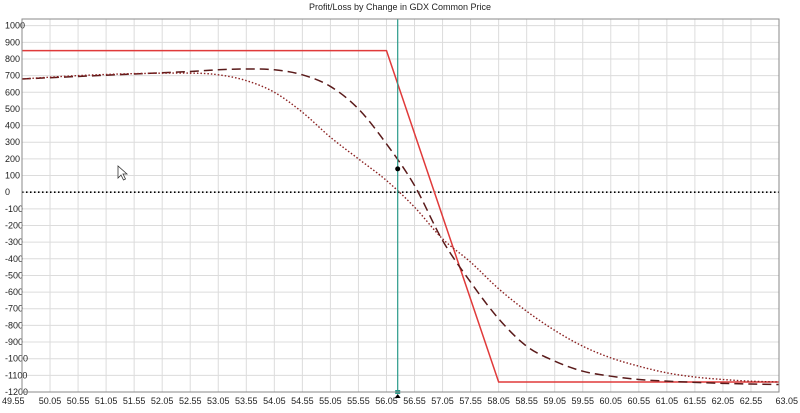  What do you see at coordinates (470, 401) in the screenshot?
I see `x-tick-label: 57.55` at bounding box center [470, 401].